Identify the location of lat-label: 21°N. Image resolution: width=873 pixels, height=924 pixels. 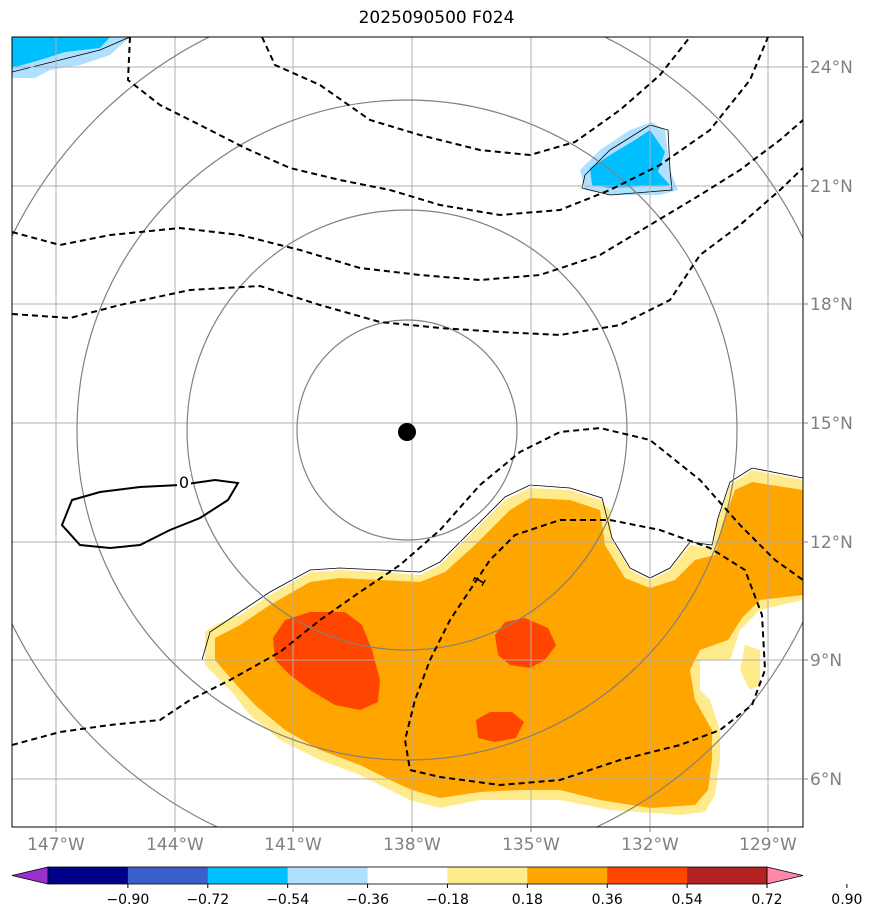
(831, 187).